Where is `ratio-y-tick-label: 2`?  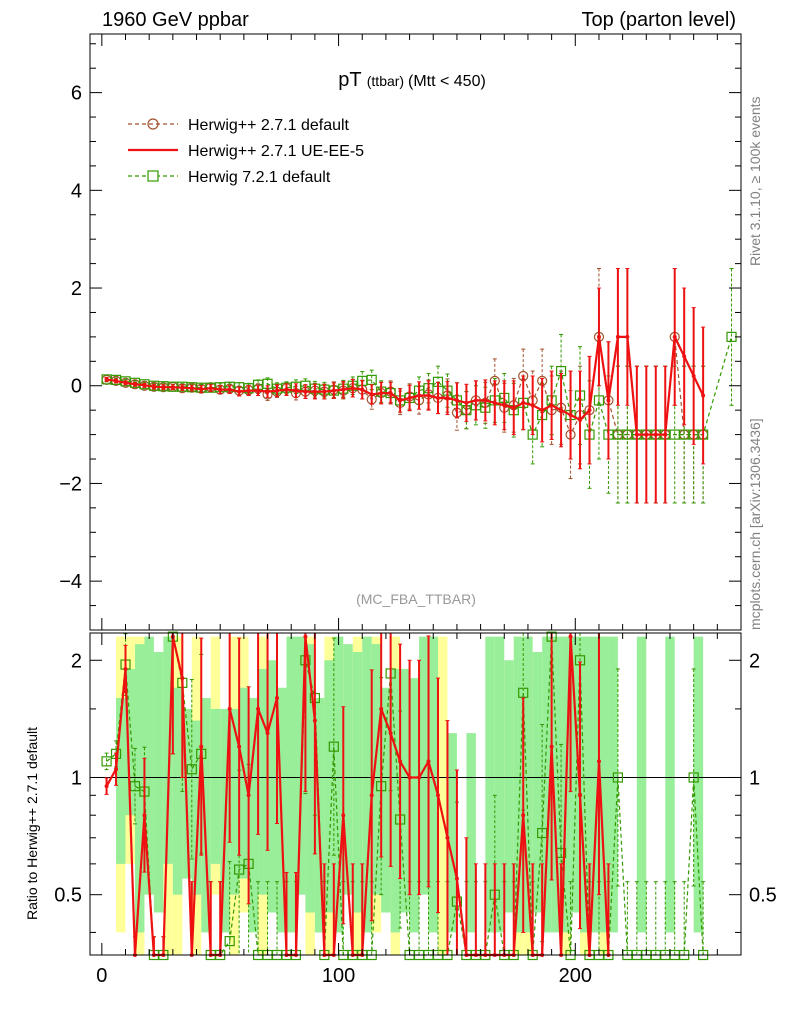
ratio-y-tick-label: 2 is located at coordinates (76, 661).